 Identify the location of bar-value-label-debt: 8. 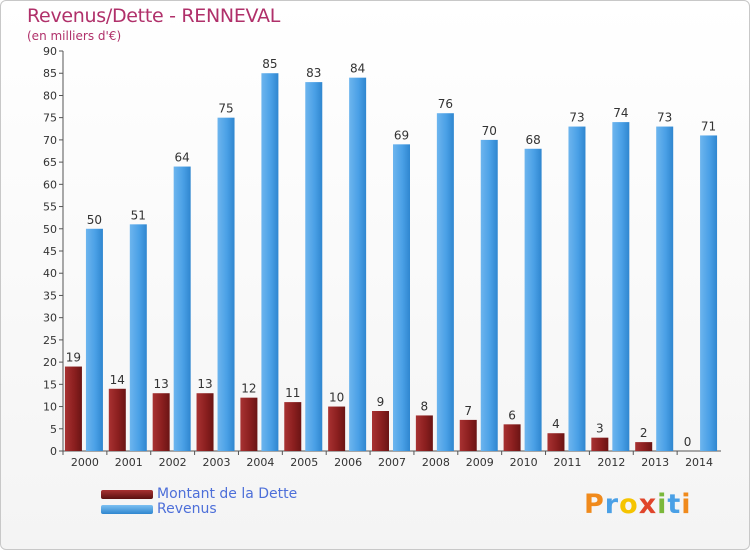
(425, 406).